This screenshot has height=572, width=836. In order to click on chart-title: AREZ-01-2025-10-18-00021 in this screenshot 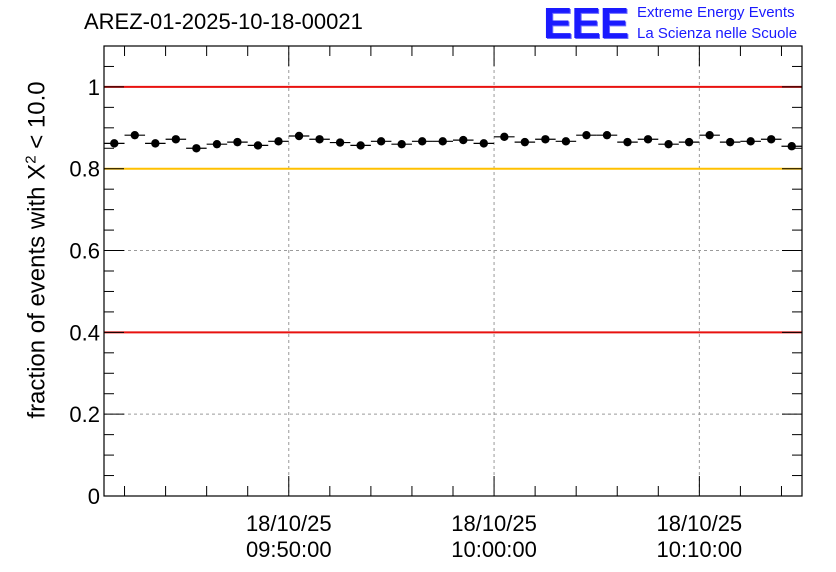, I will do `click(223, 21)`.